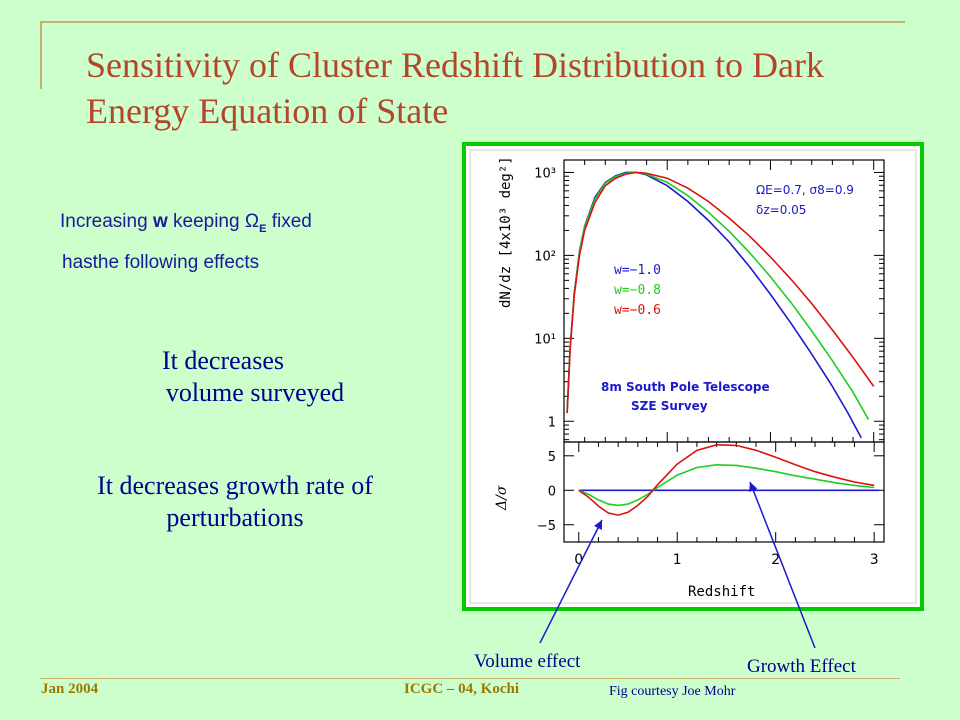 The height and width of the screenshot is (720, 960). What do you see at coordinates (545, 173) in the screenshot?
I see `top-ytick-label: 10³` at bounding box center [545, 173].